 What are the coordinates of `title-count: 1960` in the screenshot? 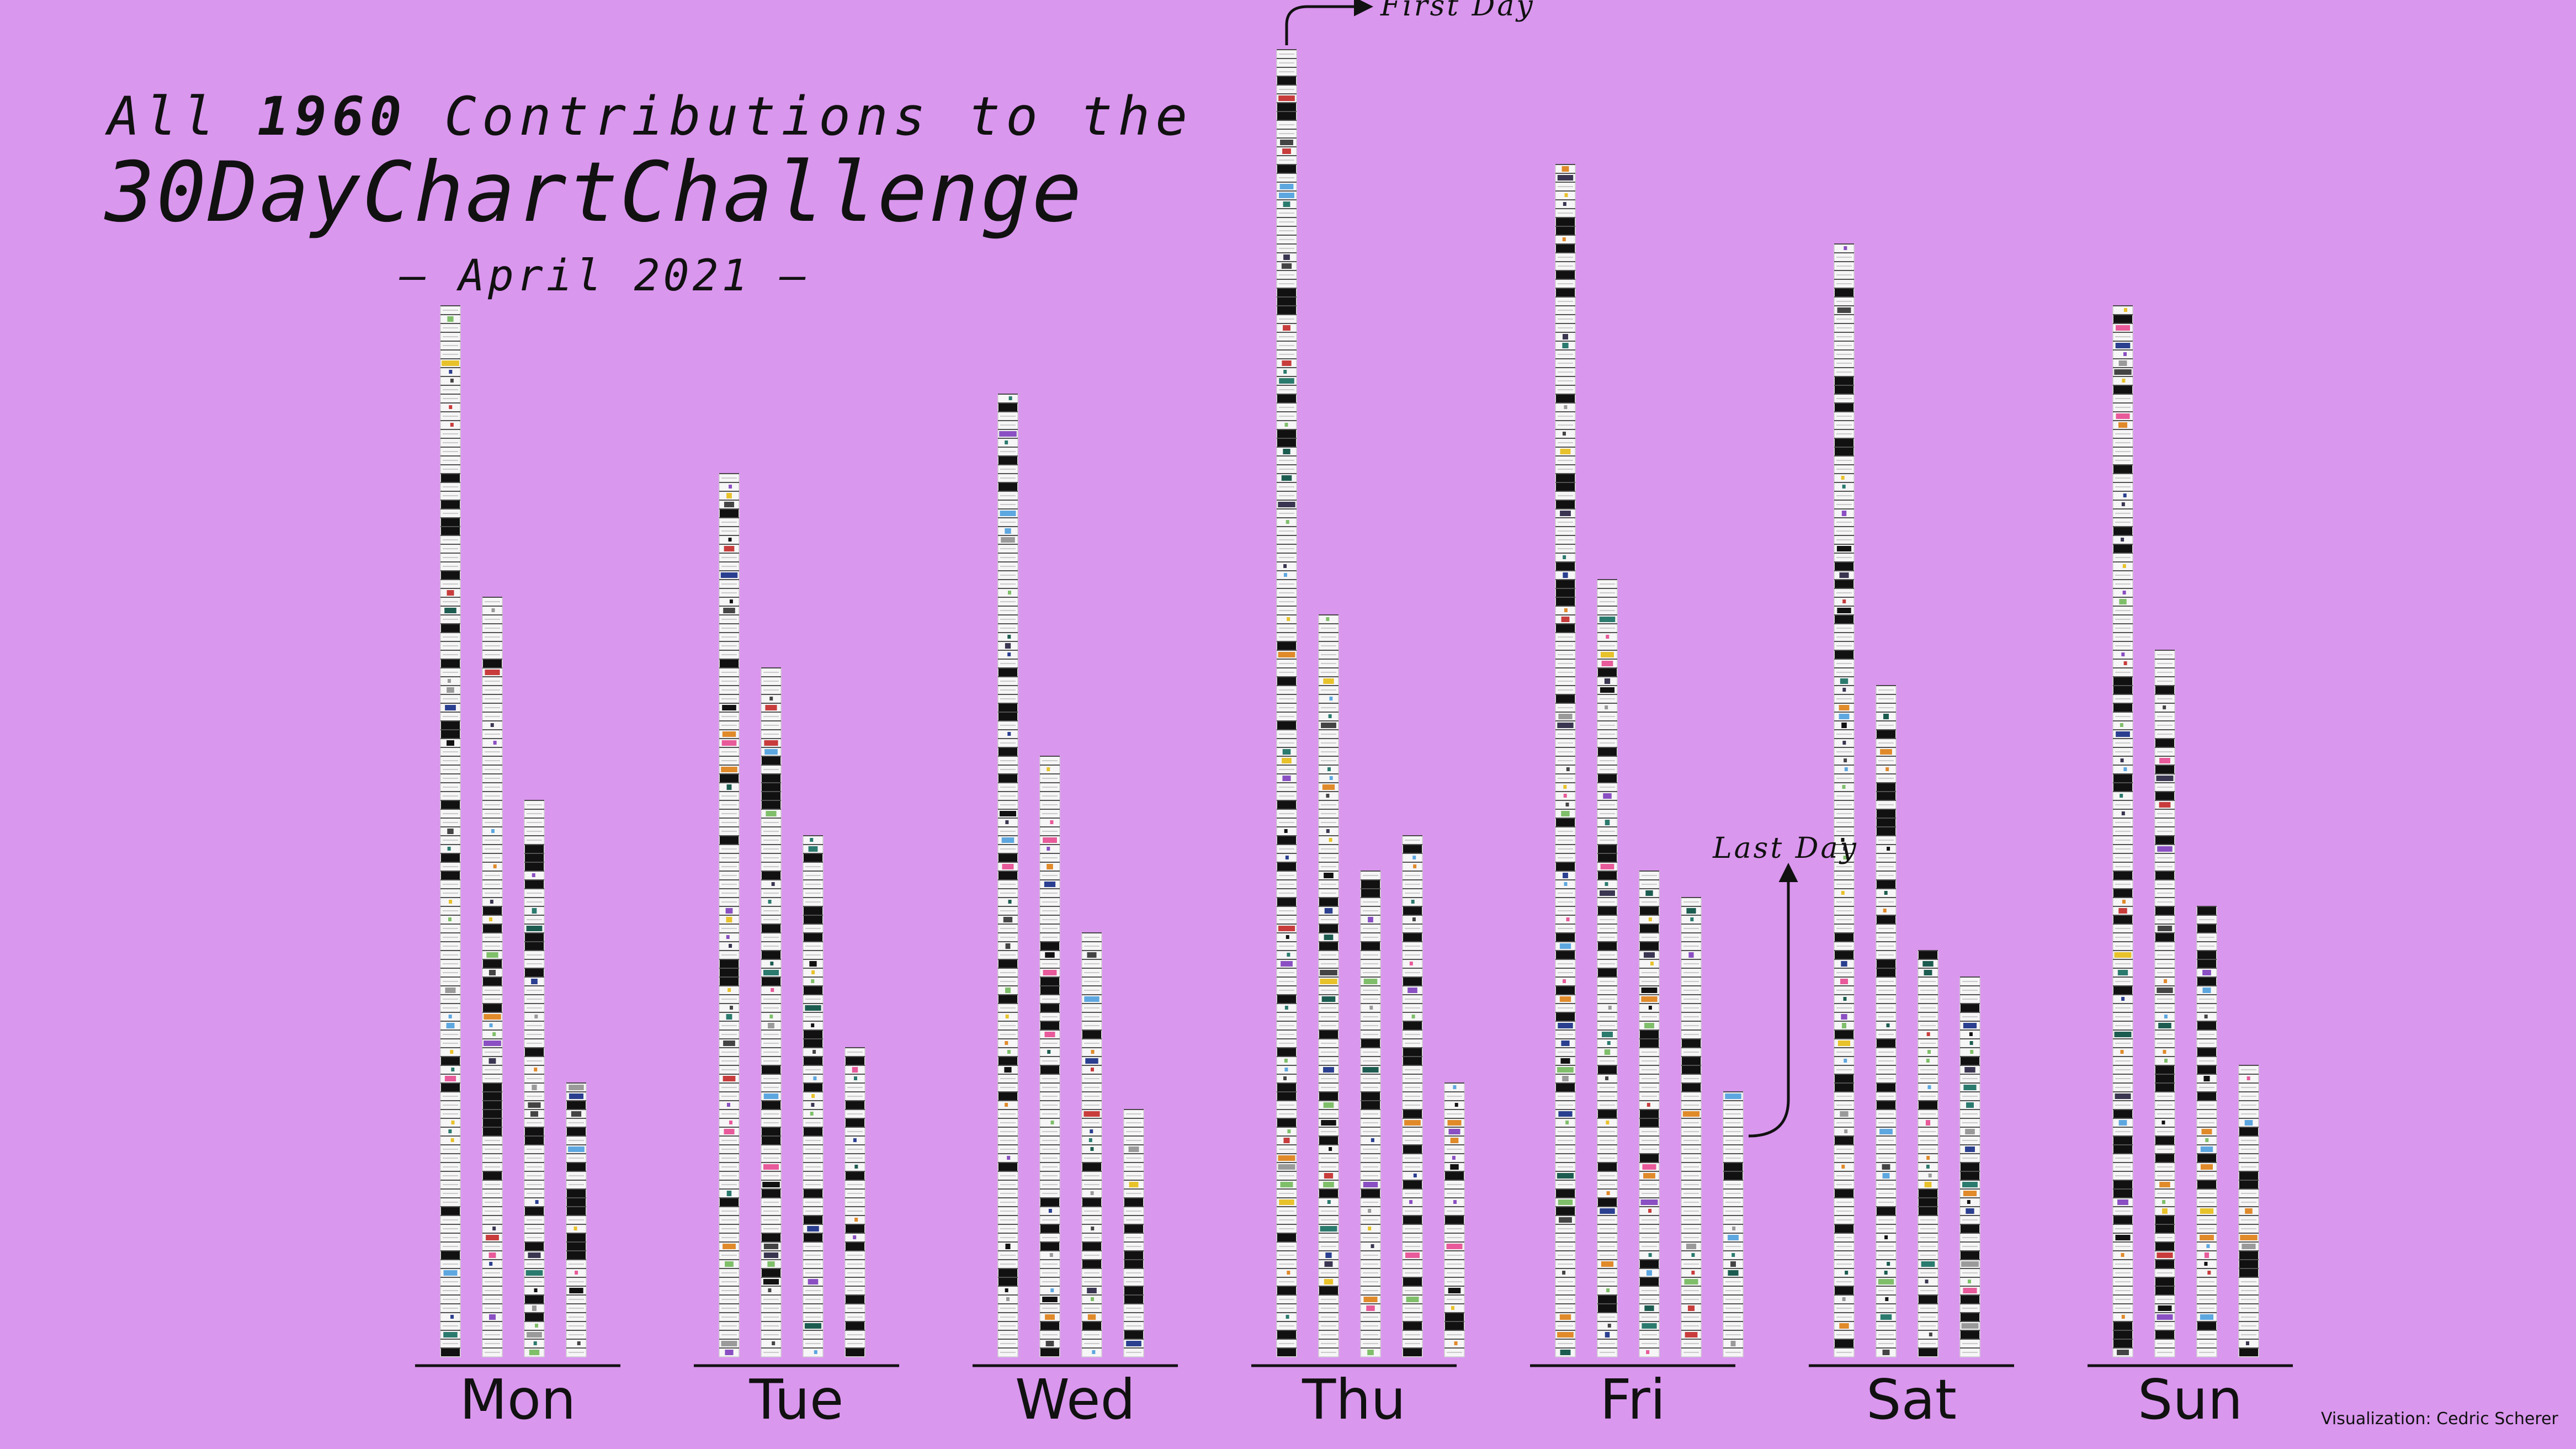 It's located at (332, 117).